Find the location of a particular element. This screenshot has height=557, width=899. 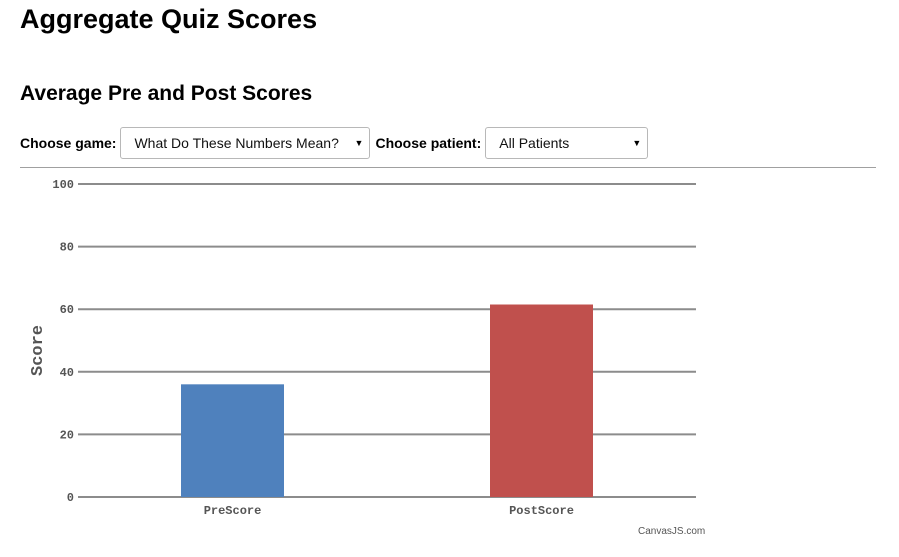

bar-prescore is located at coordinates (232, 440).